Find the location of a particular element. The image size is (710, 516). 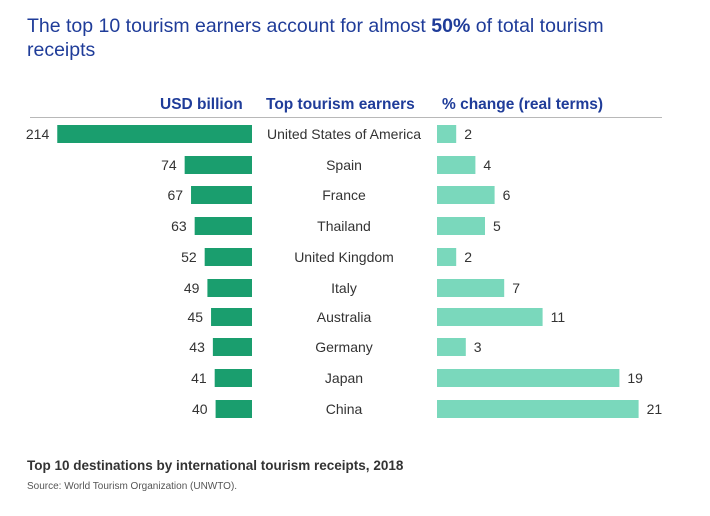

receipts-value-label: 41 is located at coordinates (199, 378).